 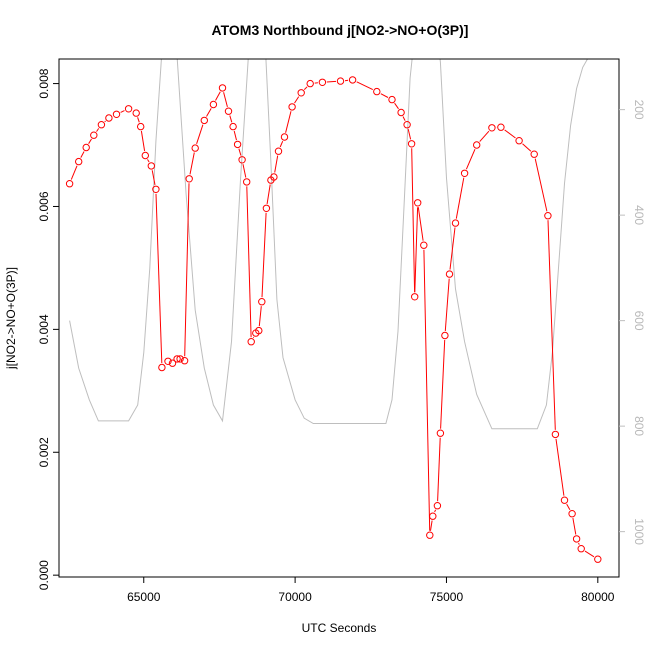 What do you see at coordinates (339, 628) in the screenshot?
I see `x-axis-label: UTC Seconds` at bounding box center [339, 628].